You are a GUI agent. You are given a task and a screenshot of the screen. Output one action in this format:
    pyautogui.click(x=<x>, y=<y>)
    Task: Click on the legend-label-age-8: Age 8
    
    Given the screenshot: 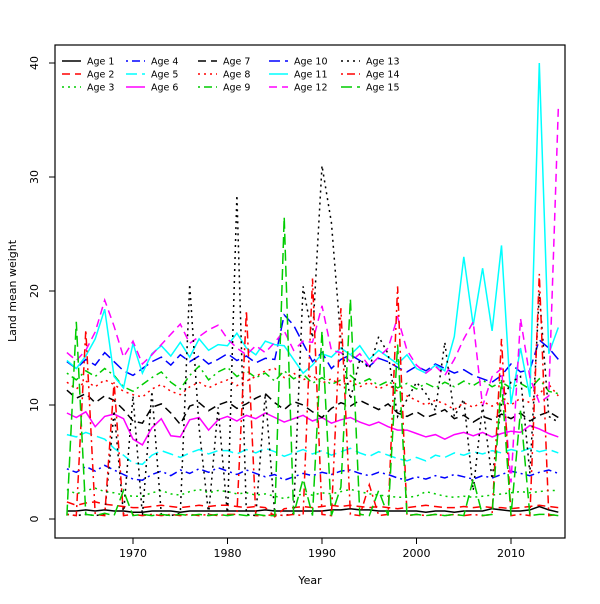 What is the action you would take?
    pyautogui.click(x=236, y=75)
    